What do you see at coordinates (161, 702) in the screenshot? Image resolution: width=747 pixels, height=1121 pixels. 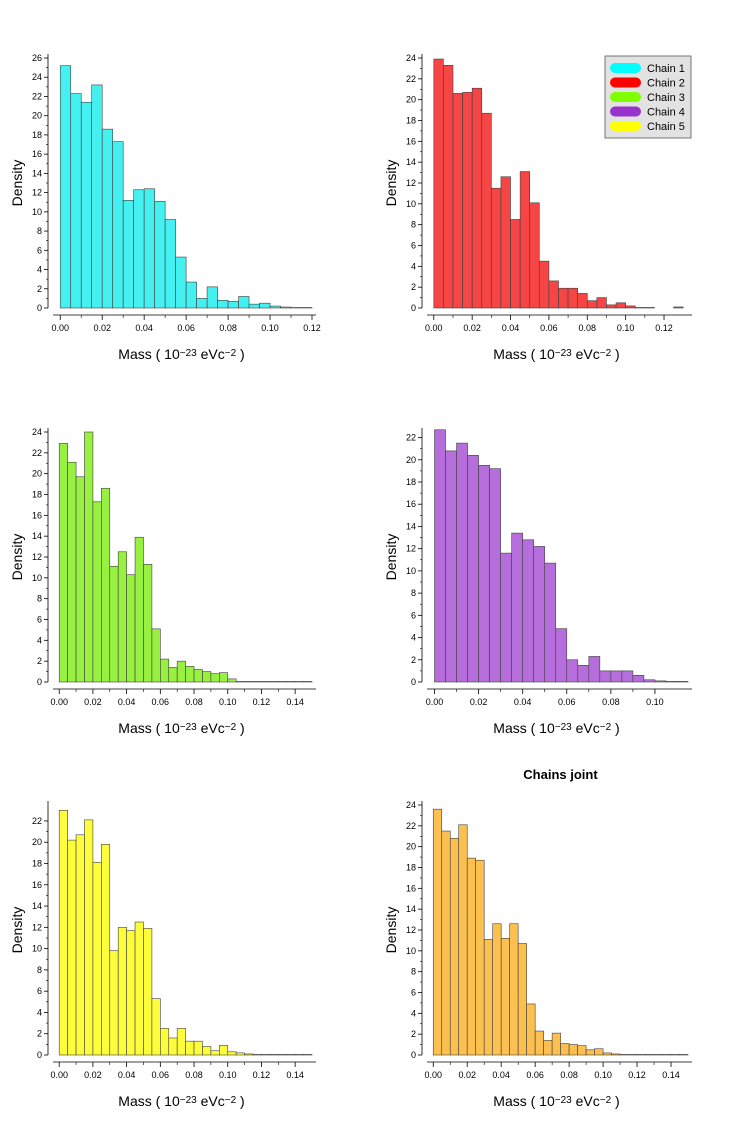 I see `x-tick-label: 0.06` at bounding box center [161, 702].